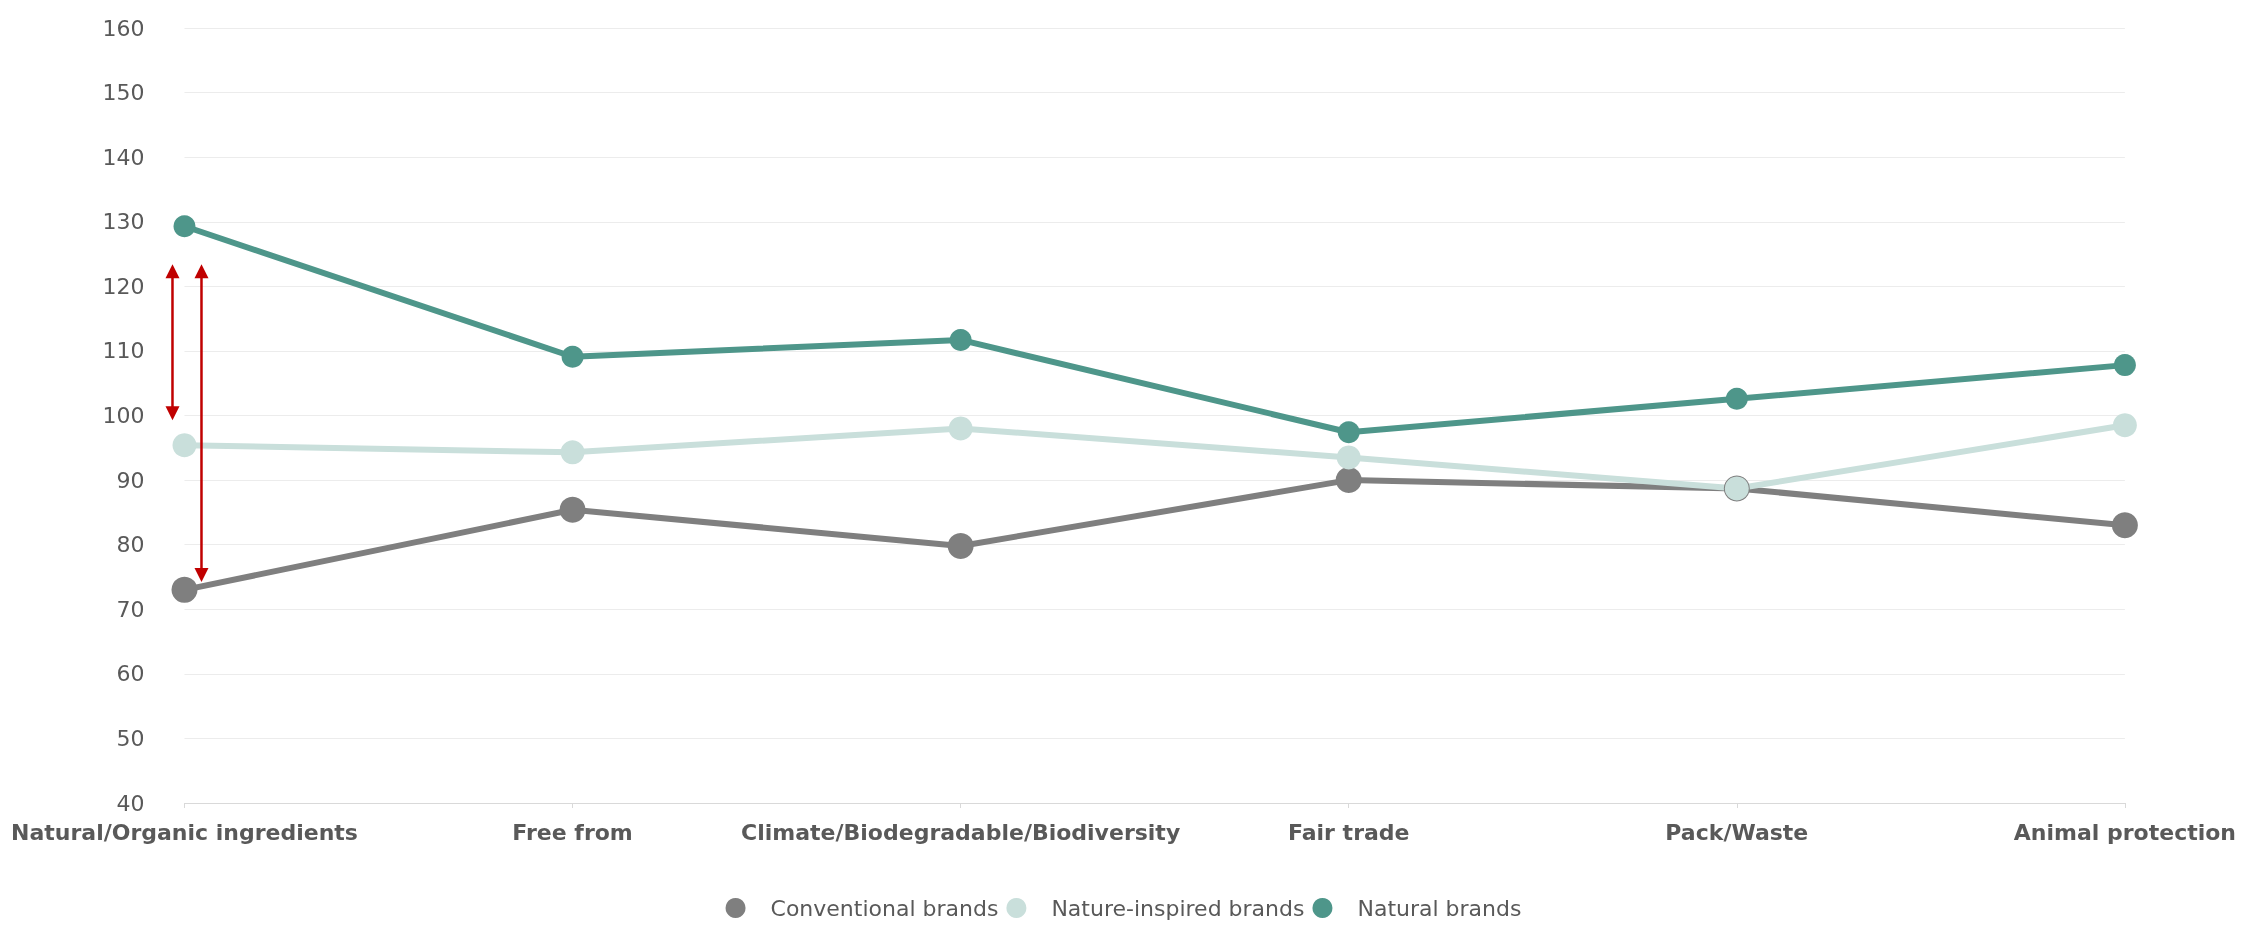 This screenshot has width=2247, height=942. Describe the element at coordinates (1178, 908) in the screenshot. I see `legend-label: Nature-inspired brands` at that location.